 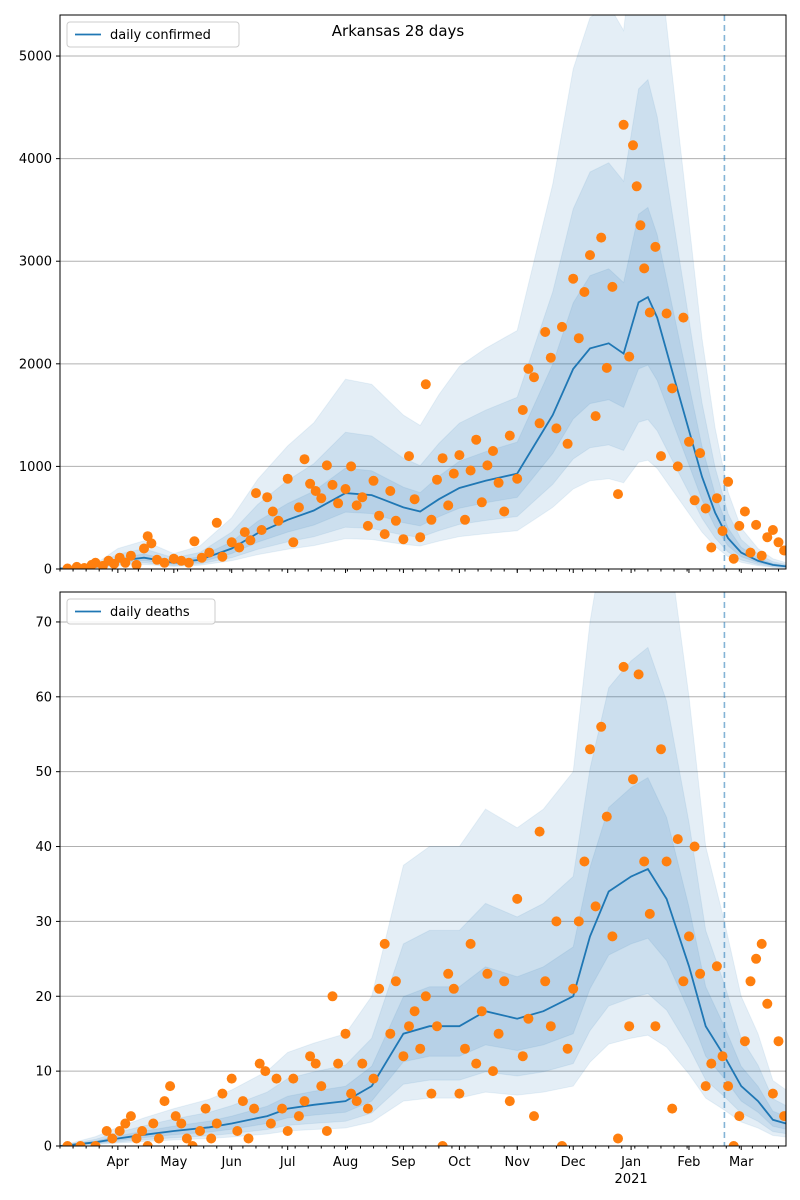 I want to click on y-tick-label: 70, so click(x=43, y=622).